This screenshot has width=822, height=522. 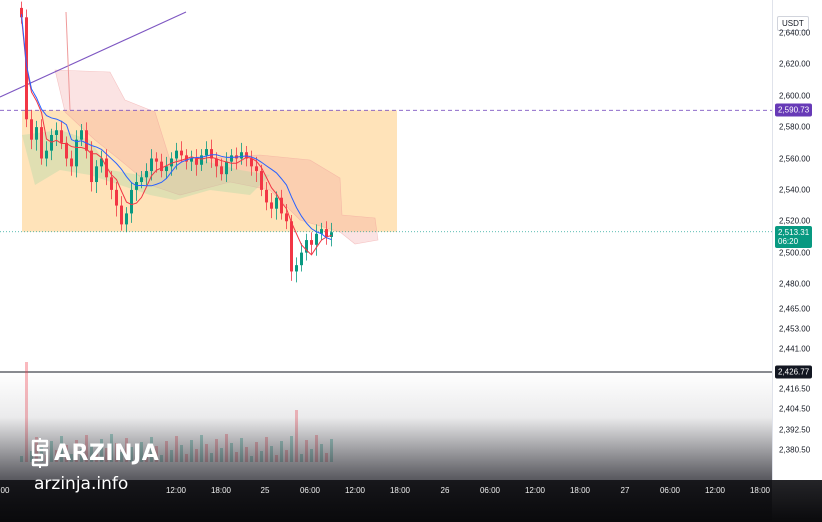 What do you see at coordinates (625, 490) in the screenshot?
I see `time-tick-label: 27` at bounding box center [625, 490].